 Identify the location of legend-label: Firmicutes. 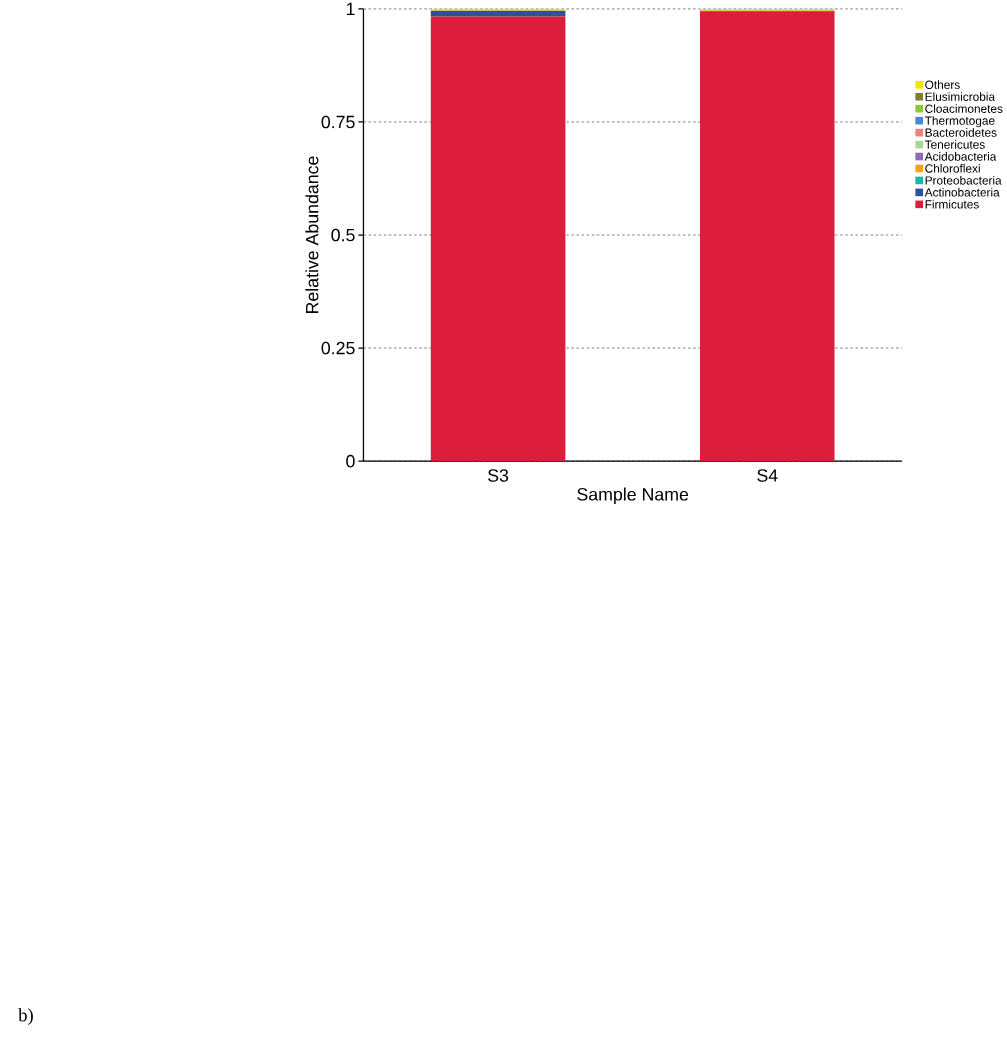
(952, 204).